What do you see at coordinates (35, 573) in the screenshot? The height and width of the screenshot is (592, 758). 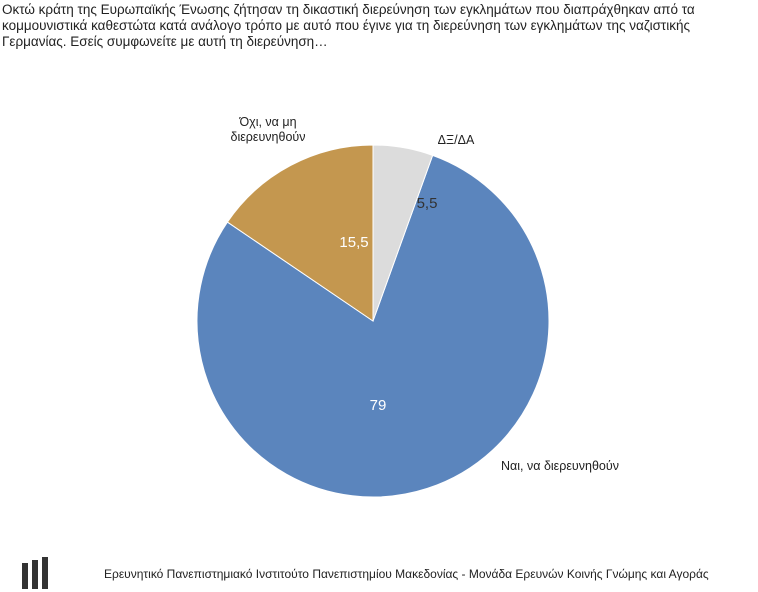 I see `institute-logo-icon` at bounding box center [35, 573].